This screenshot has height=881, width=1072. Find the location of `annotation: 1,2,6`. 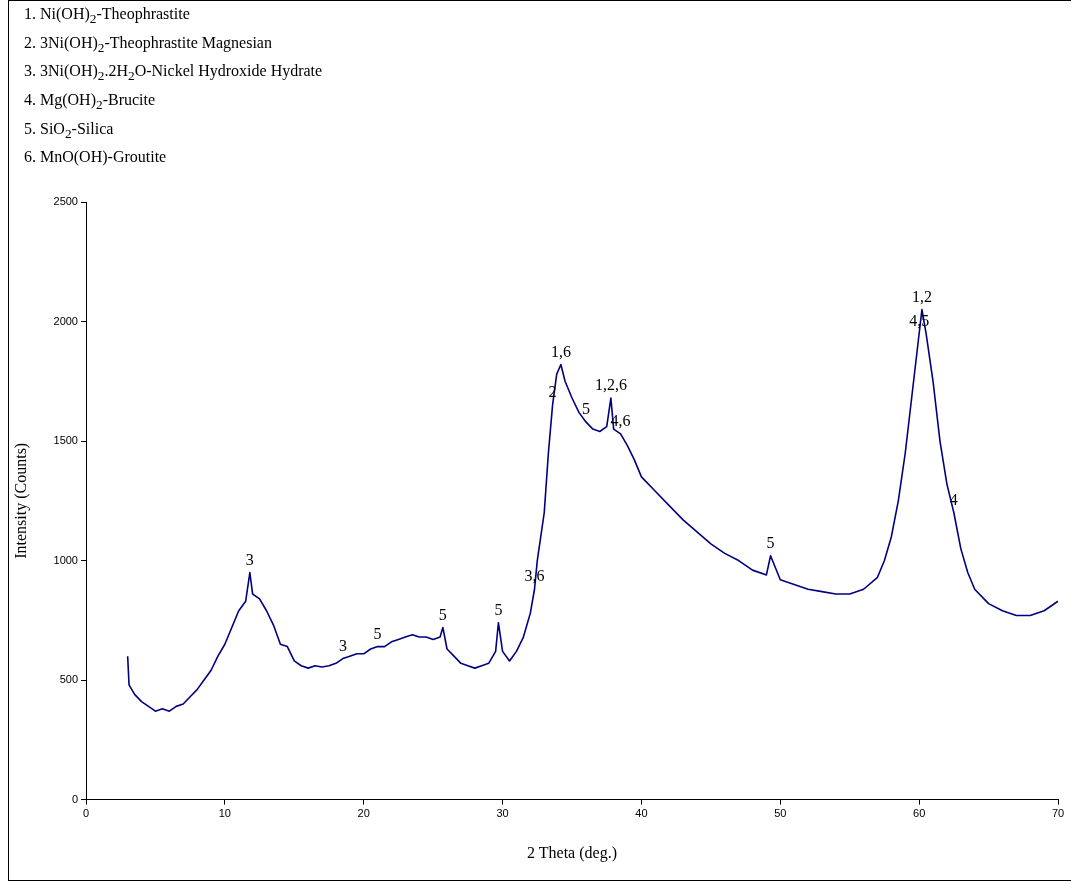

annotation: 1,2,6 is located at coordinates (610, 385).